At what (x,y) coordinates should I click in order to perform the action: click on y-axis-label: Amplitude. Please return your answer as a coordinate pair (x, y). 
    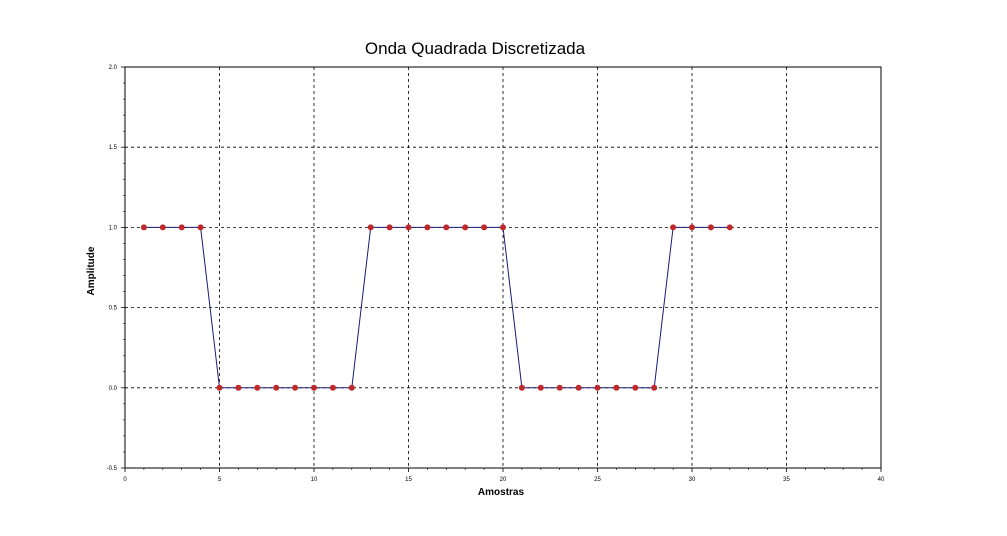
    Looking at the image, I should click on (91, 270).